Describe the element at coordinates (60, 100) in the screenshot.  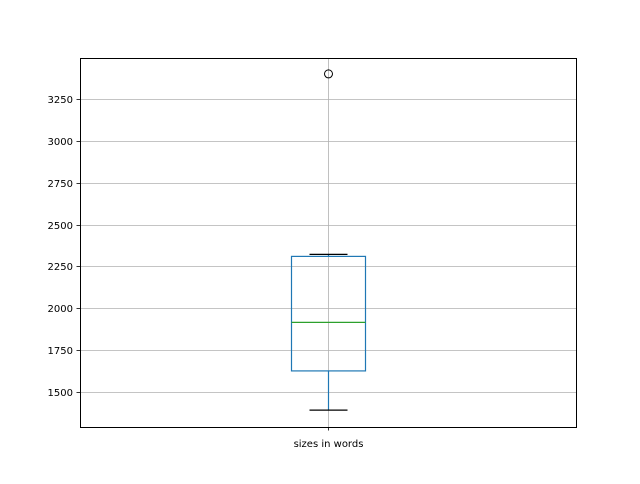
I see `y-tick-label: 3250` at that location.